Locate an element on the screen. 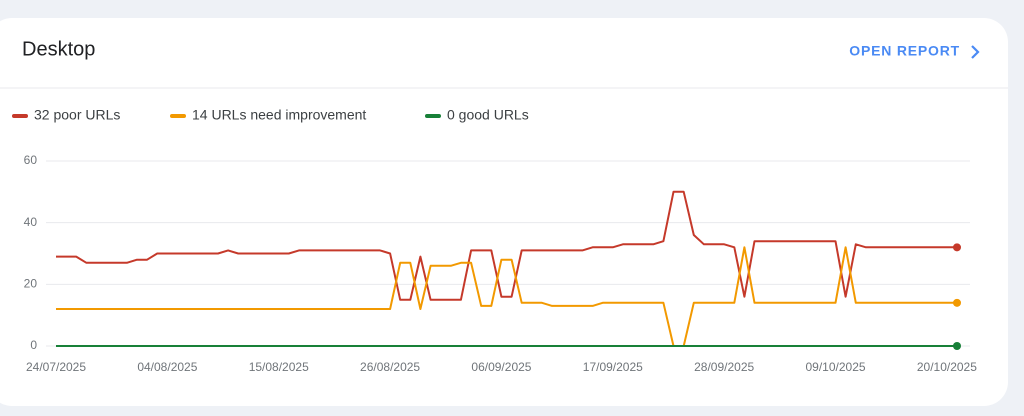  y-tick-label: 40 is located at coordinates (31, 222).